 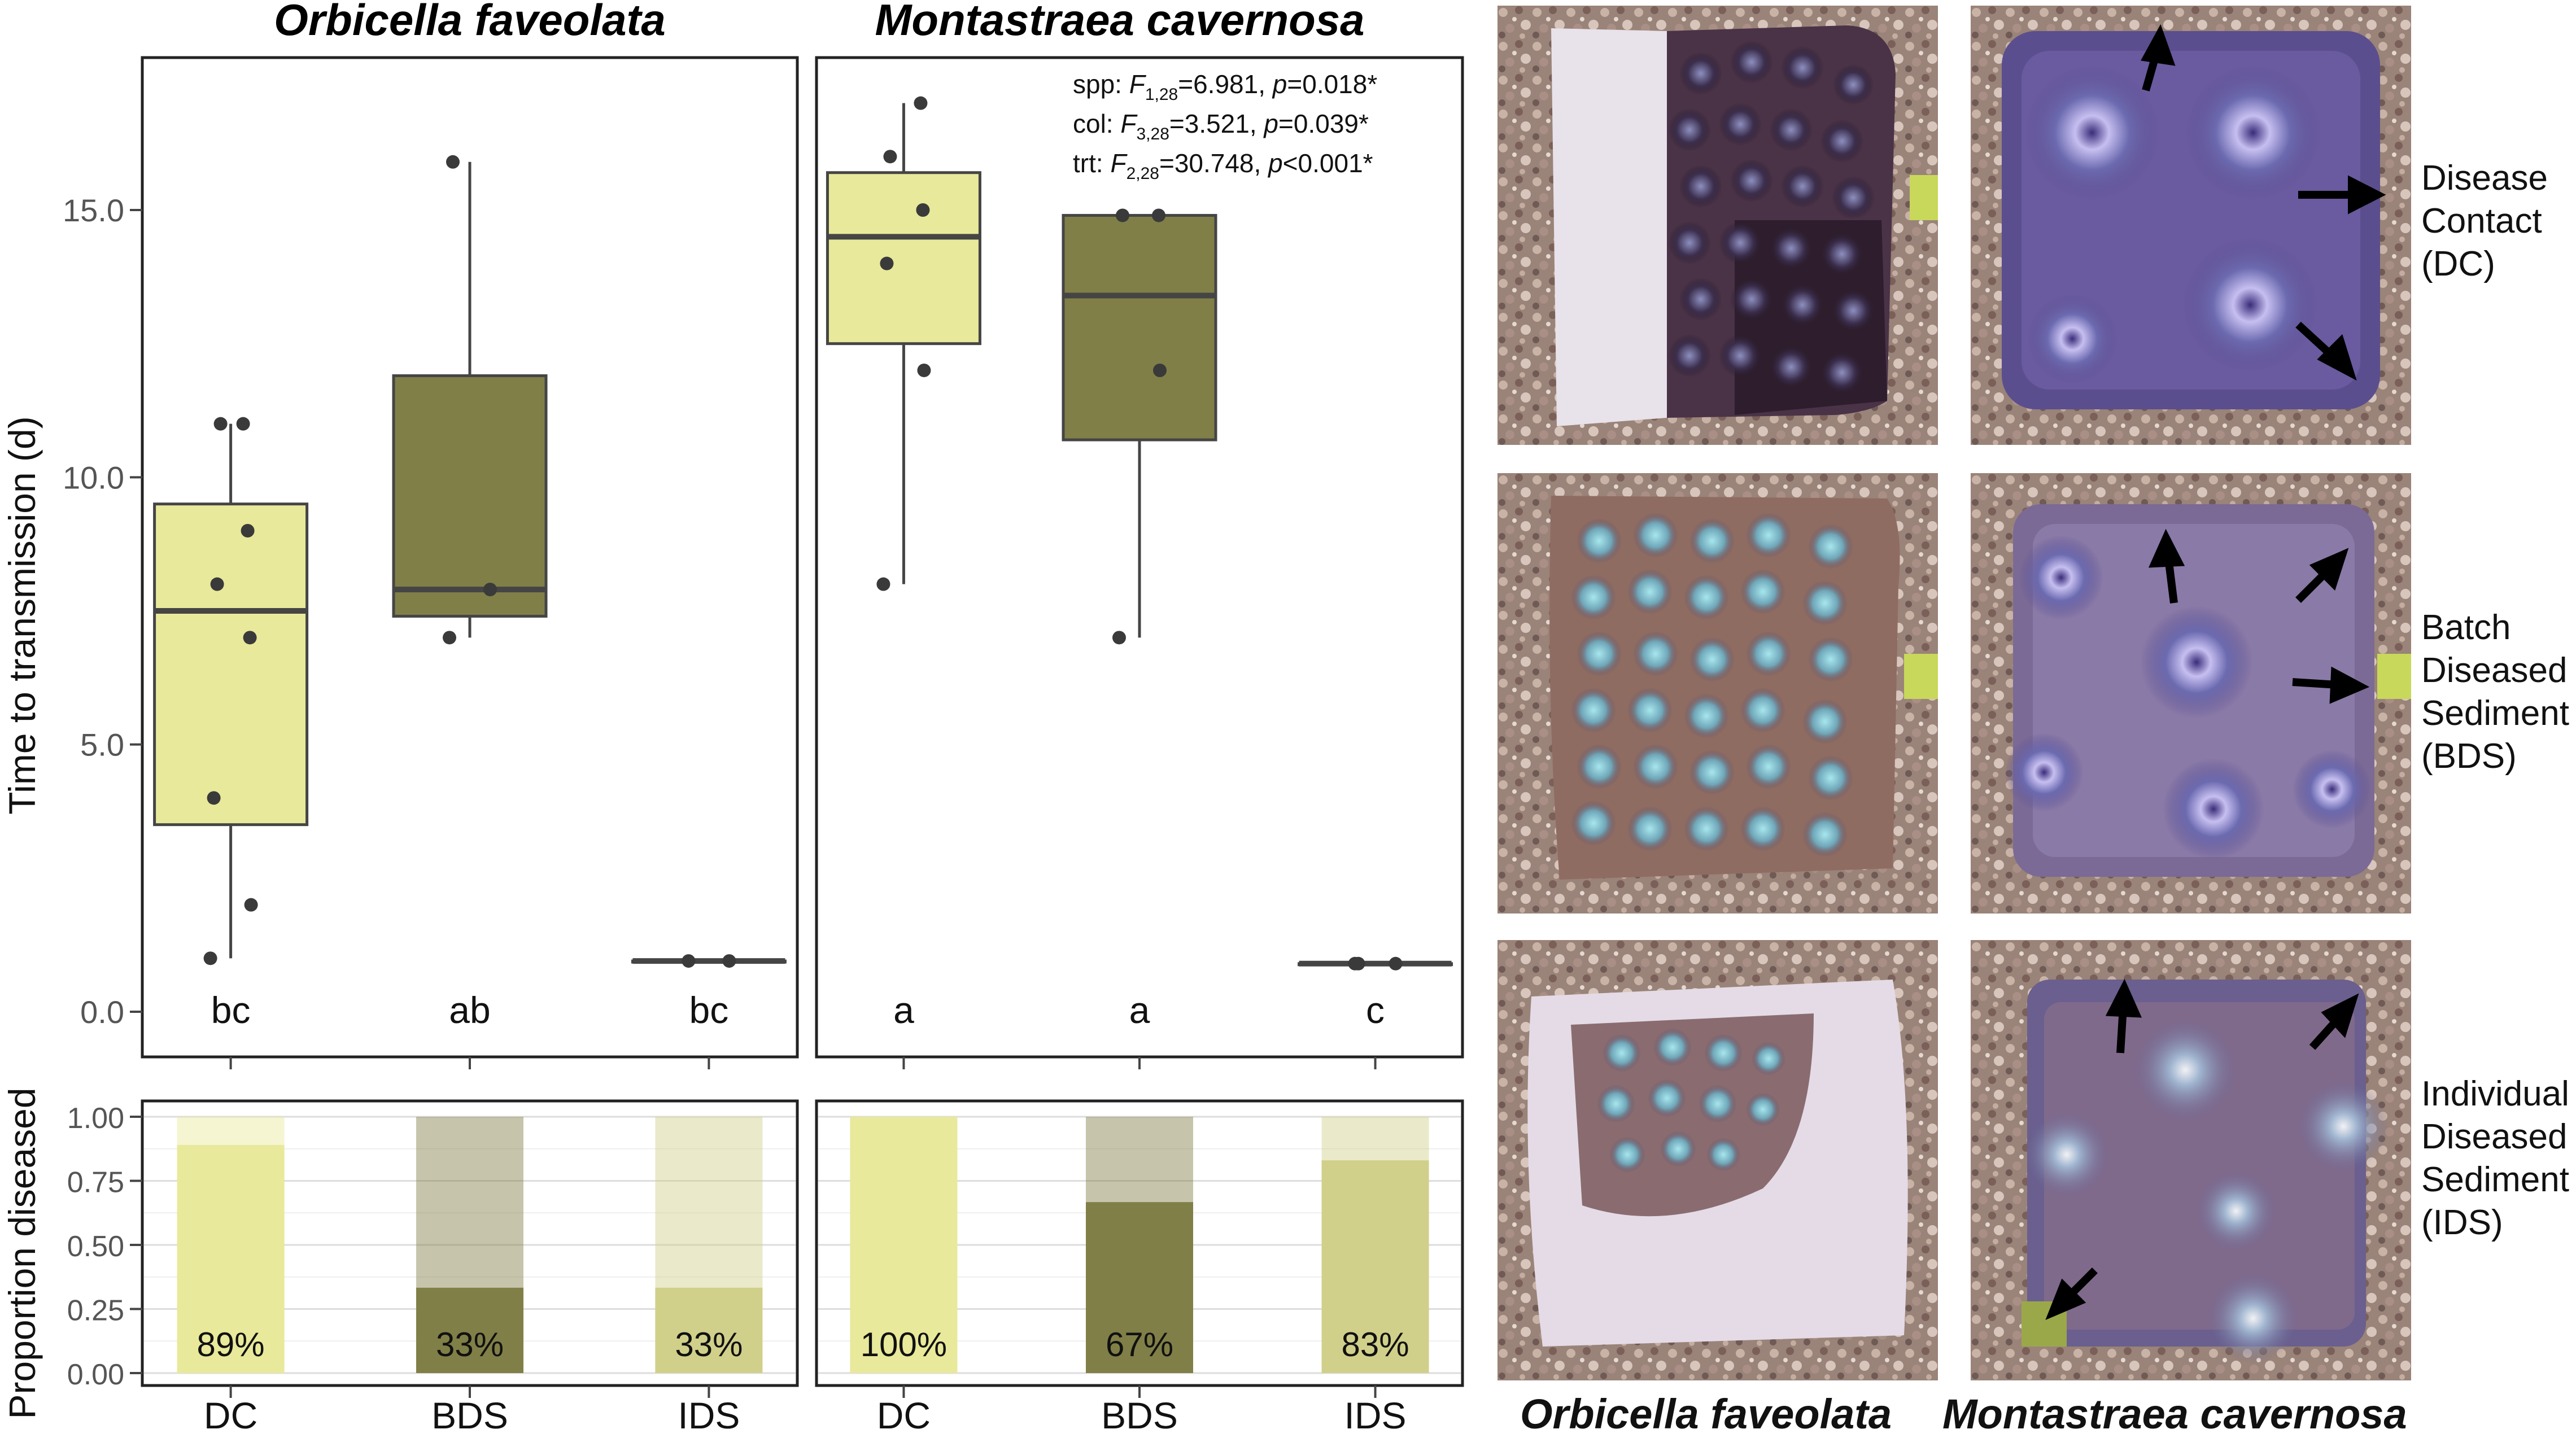 What do you see at coordinates (1275, 163) in the screenshot?
I see `stats-trt-p: p` at bounding box center [1275, 163].